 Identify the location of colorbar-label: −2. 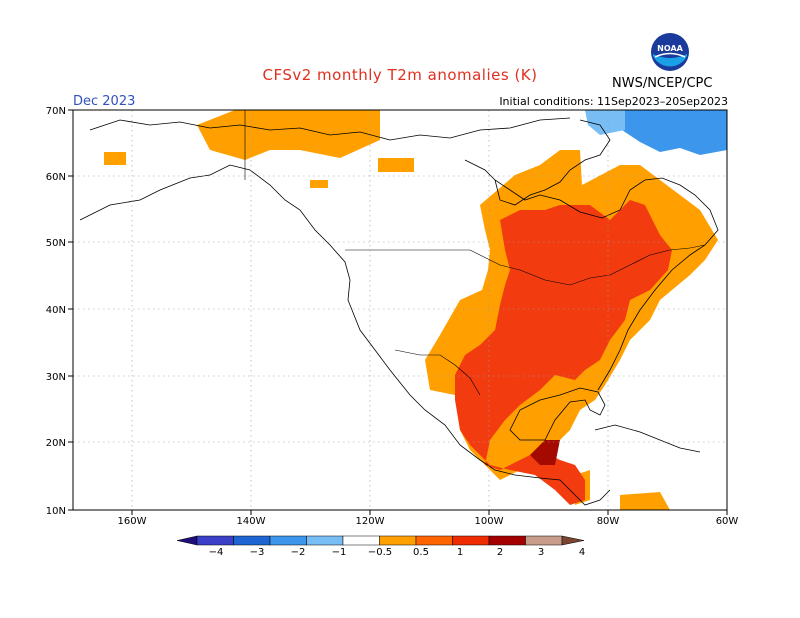
(298, 552).